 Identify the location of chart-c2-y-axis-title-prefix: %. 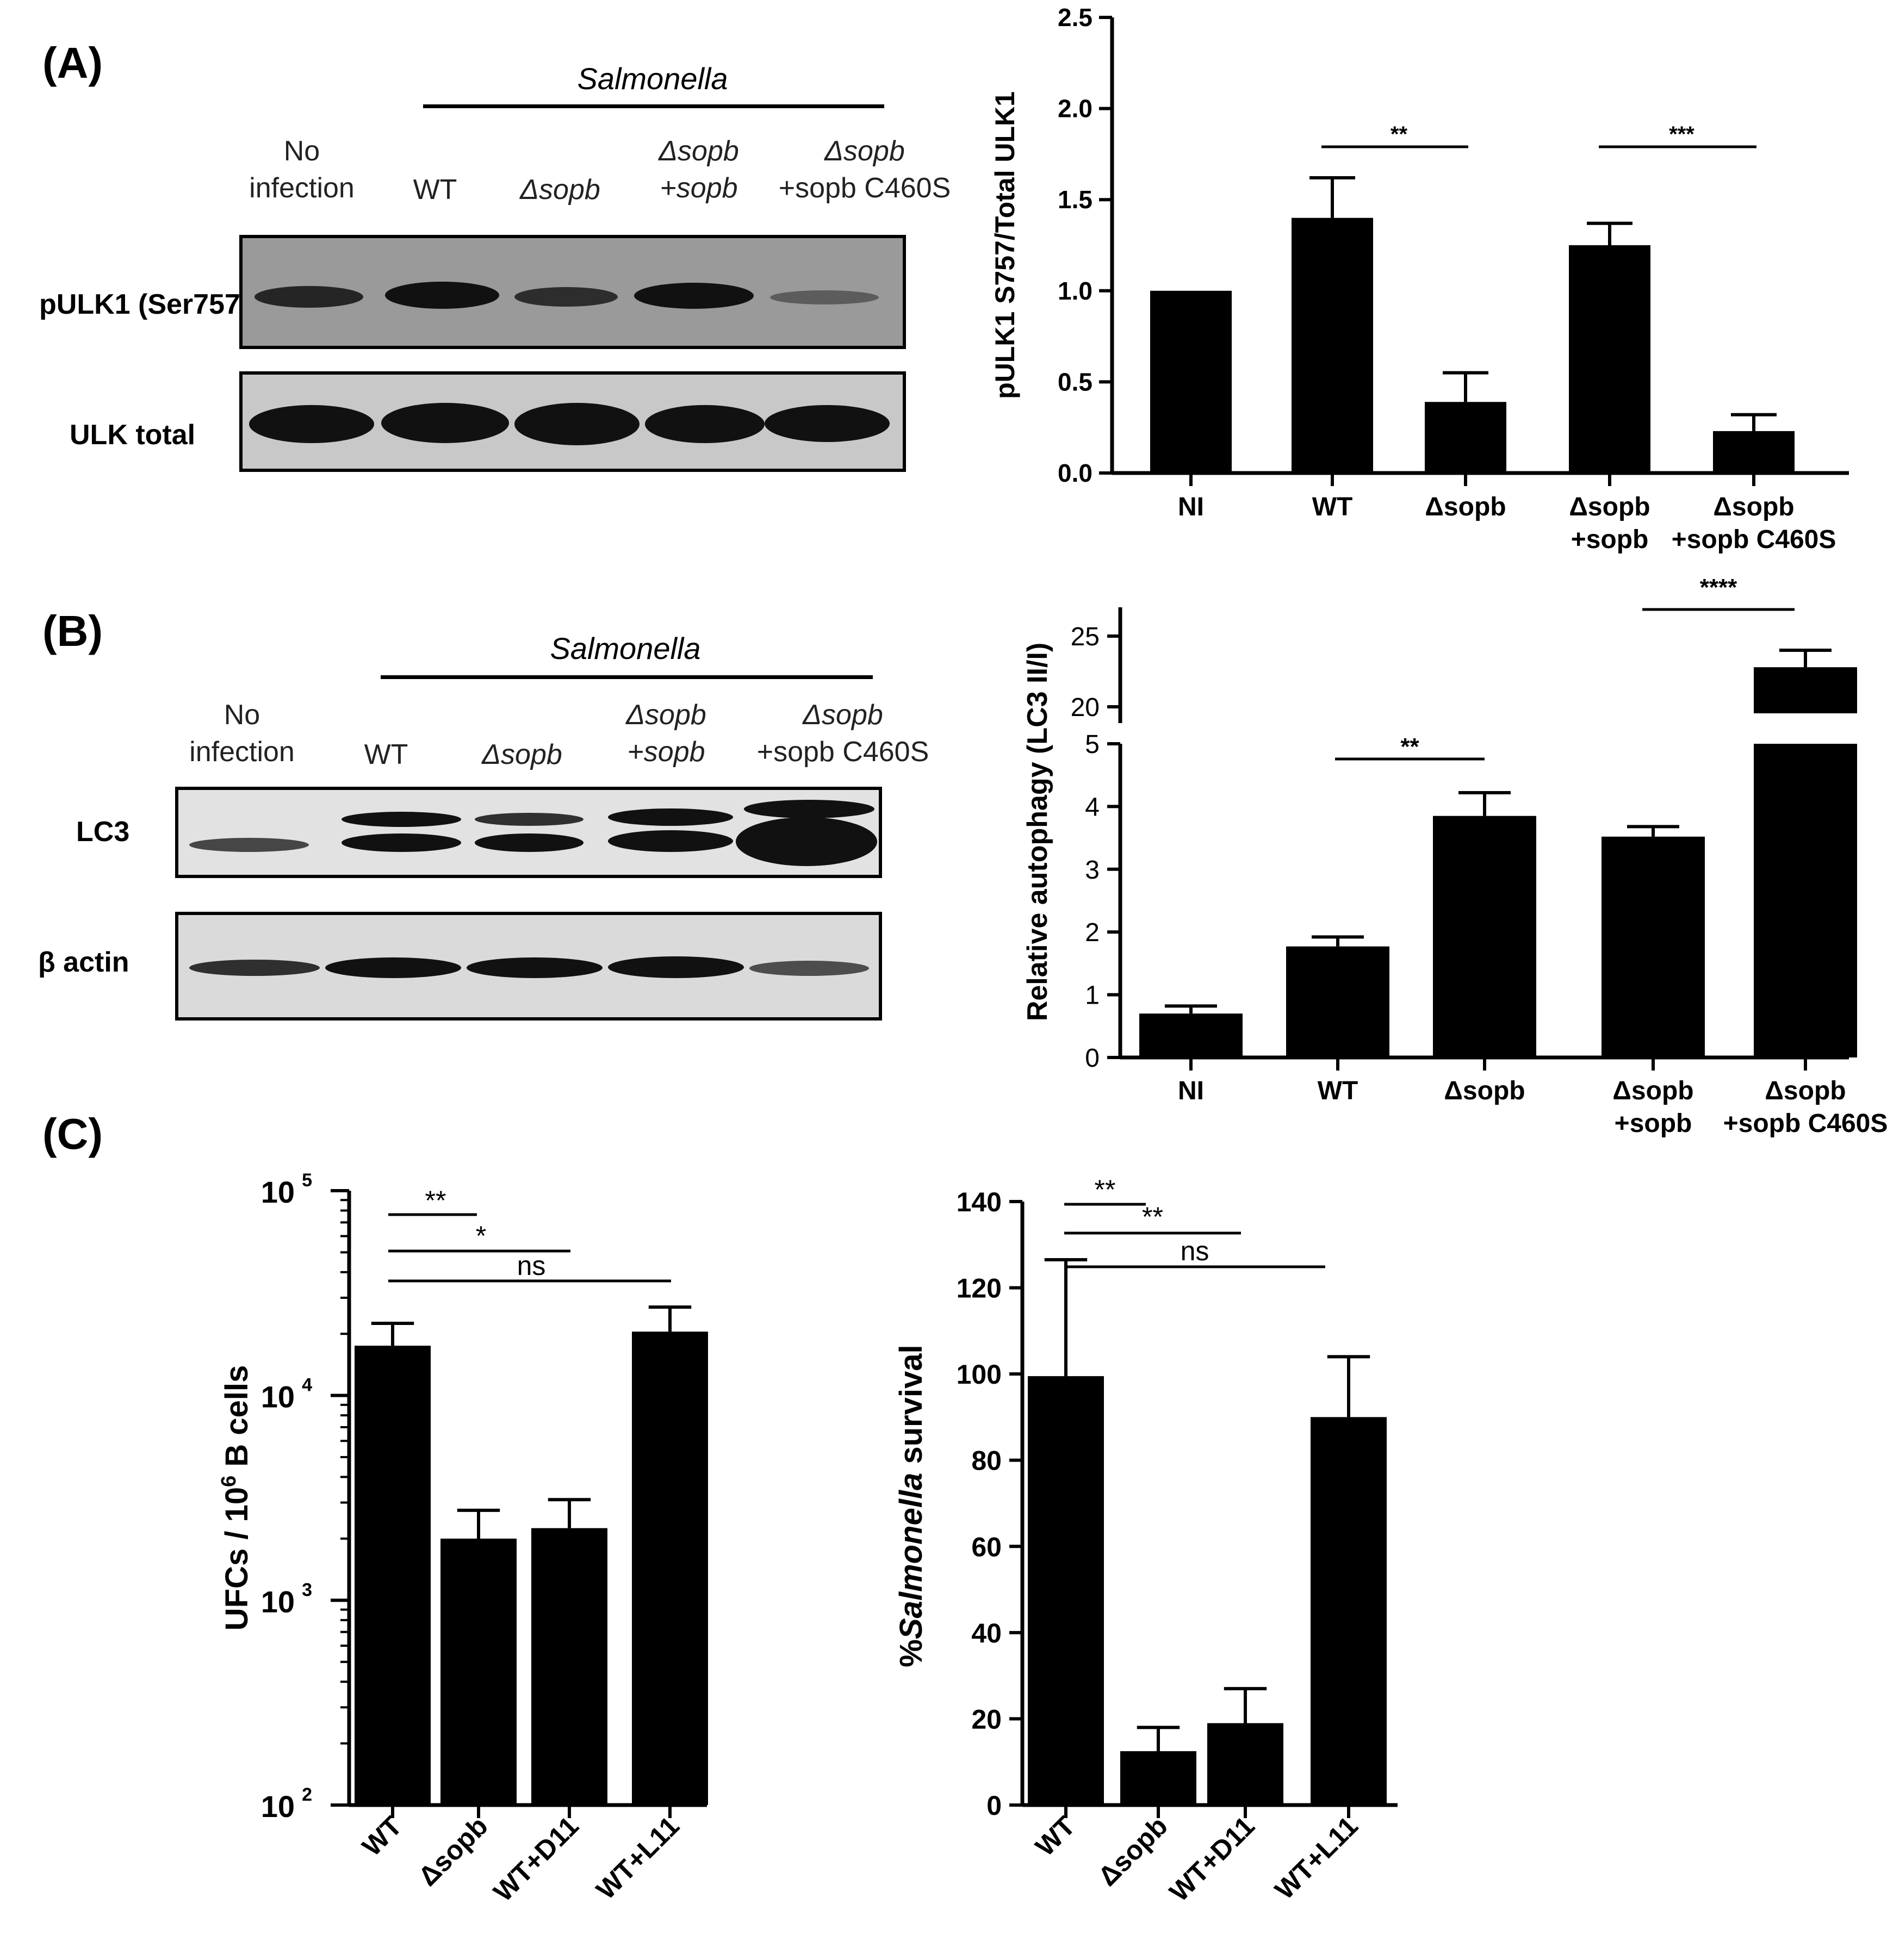
(911, 1653).